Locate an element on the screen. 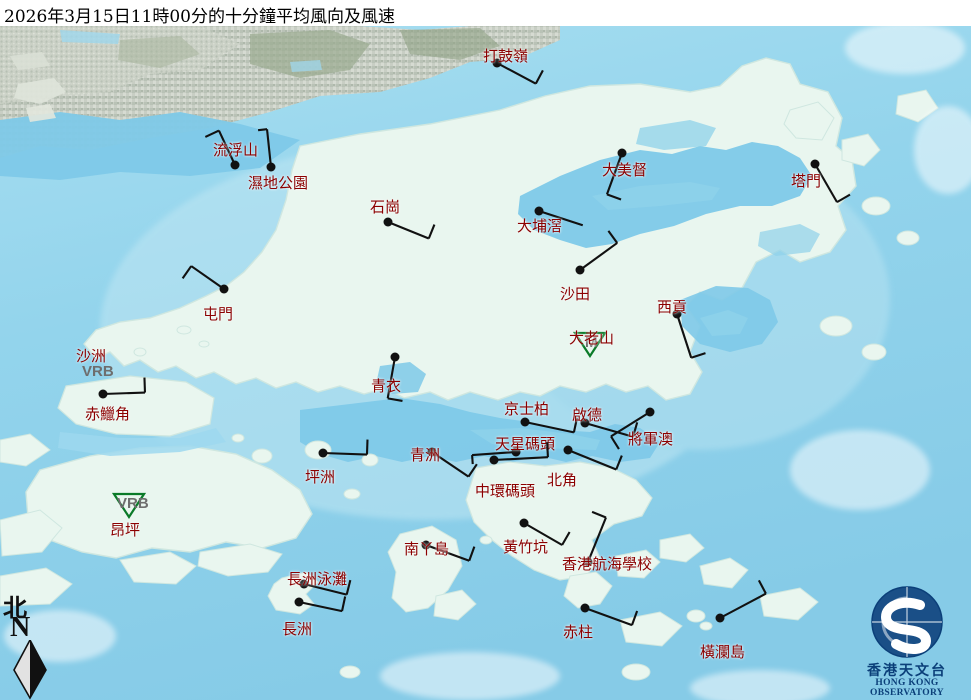 This screenshot has height=700, width=971. station-name-label: 石崗 is located at coordinates (385, 207).